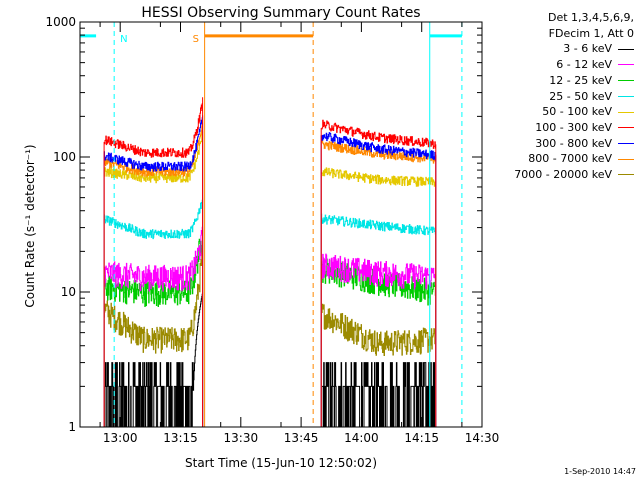 This screenshot has height=480, width=640. Describe the element at coordinates (64, 157) in the screenshot. I see `y-tick-label: 100` at that location.